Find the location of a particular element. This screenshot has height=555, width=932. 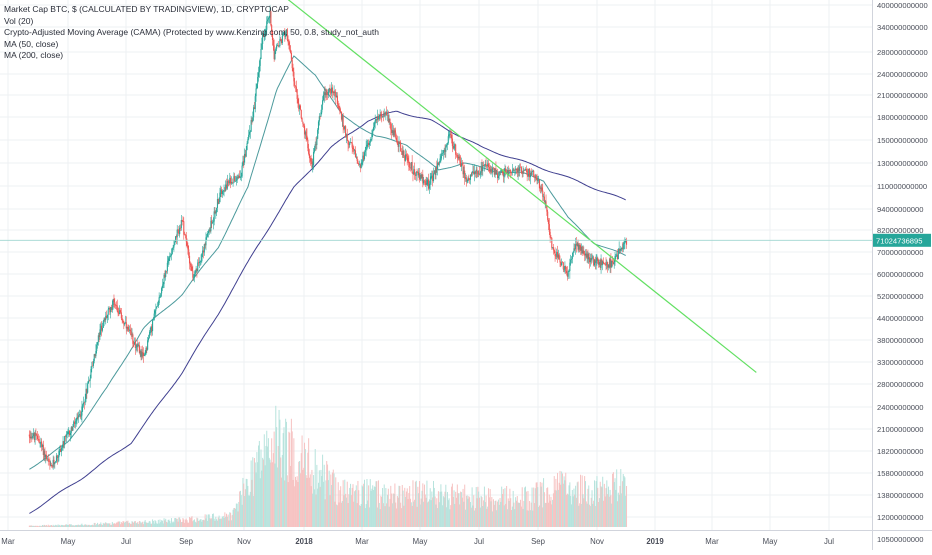

legend-ma-200: MA (200, close) is located at coordinates (34, 55).